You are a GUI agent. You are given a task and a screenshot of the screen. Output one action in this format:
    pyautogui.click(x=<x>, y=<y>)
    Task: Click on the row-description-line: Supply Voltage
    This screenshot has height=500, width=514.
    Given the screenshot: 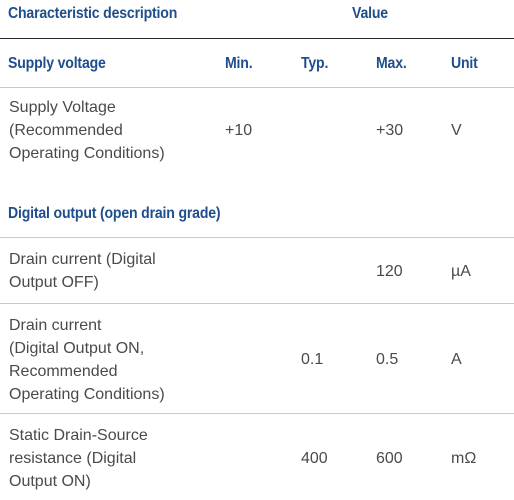 What is the action you would take?
    pyautogui.click(x=62, y=107)
    